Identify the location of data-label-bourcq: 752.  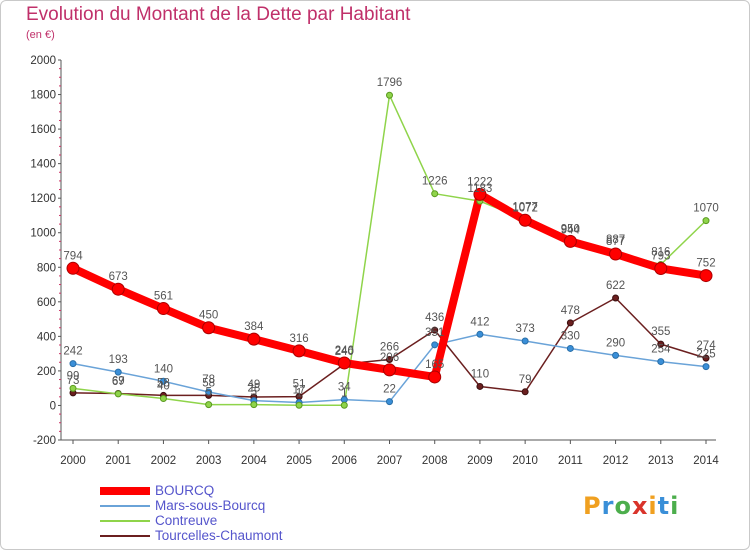
(705, 264).